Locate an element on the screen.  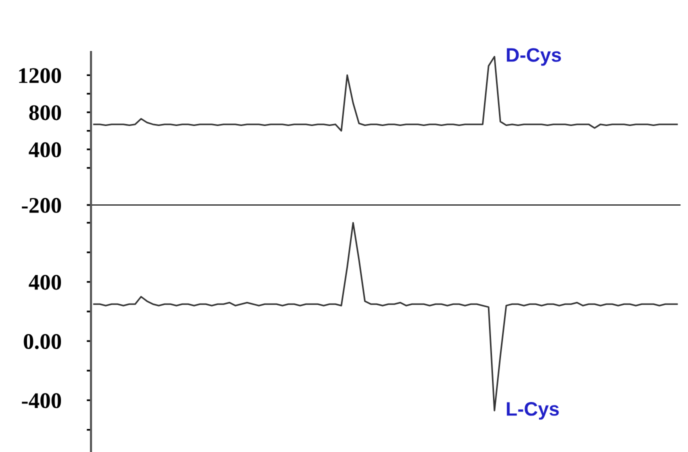
y-tick-label: -200 is located at coordinates (41, 205).